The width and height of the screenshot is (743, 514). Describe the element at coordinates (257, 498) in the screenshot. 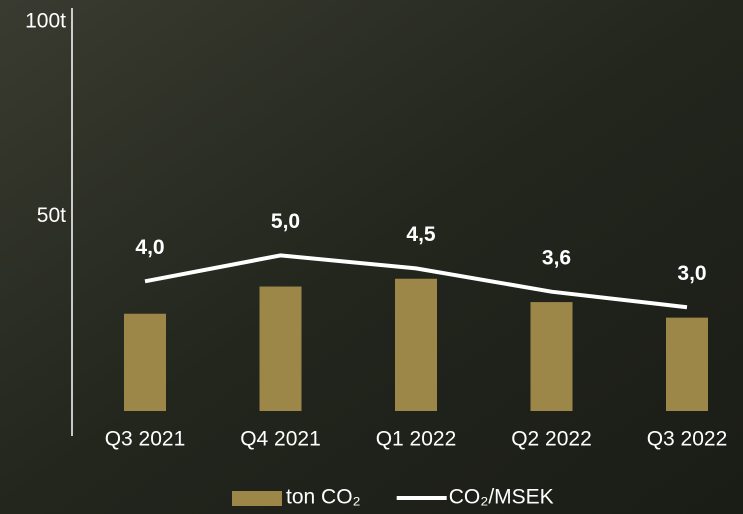

I see `legend-swatch` at that location.